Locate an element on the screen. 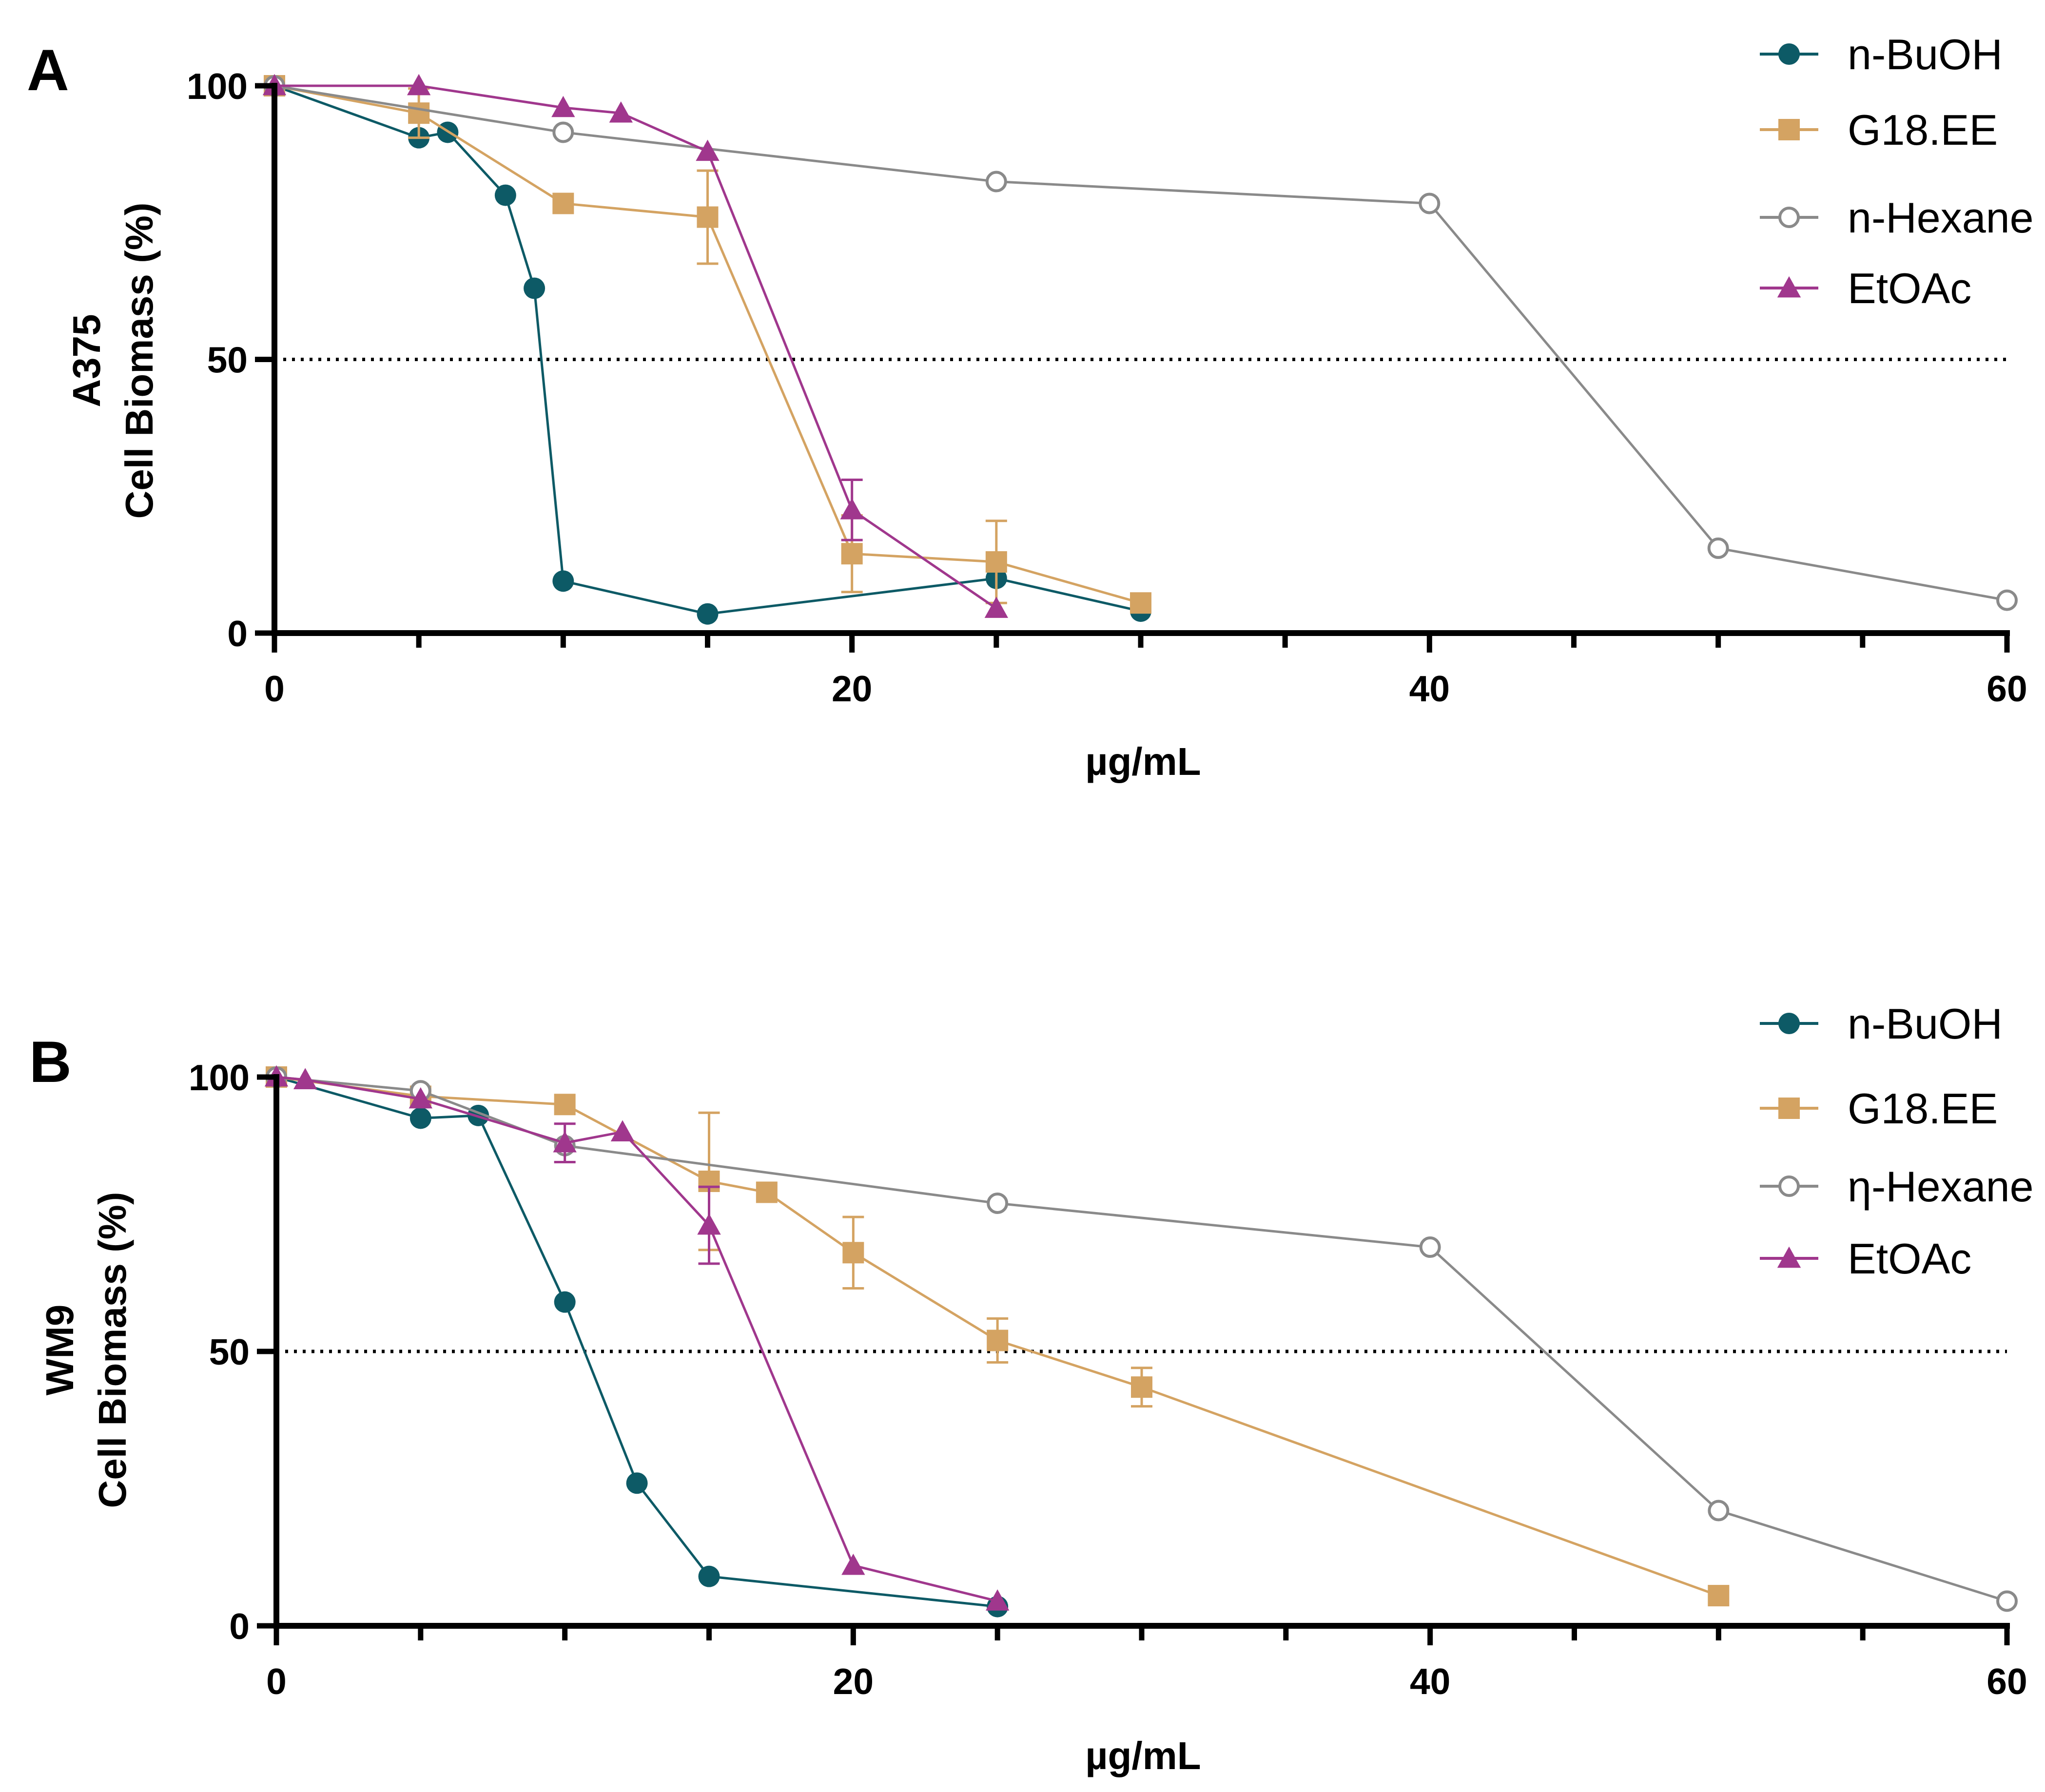  panel-b-x-axis: 0 20 40 60 is located at coordinates (1146, 1663).